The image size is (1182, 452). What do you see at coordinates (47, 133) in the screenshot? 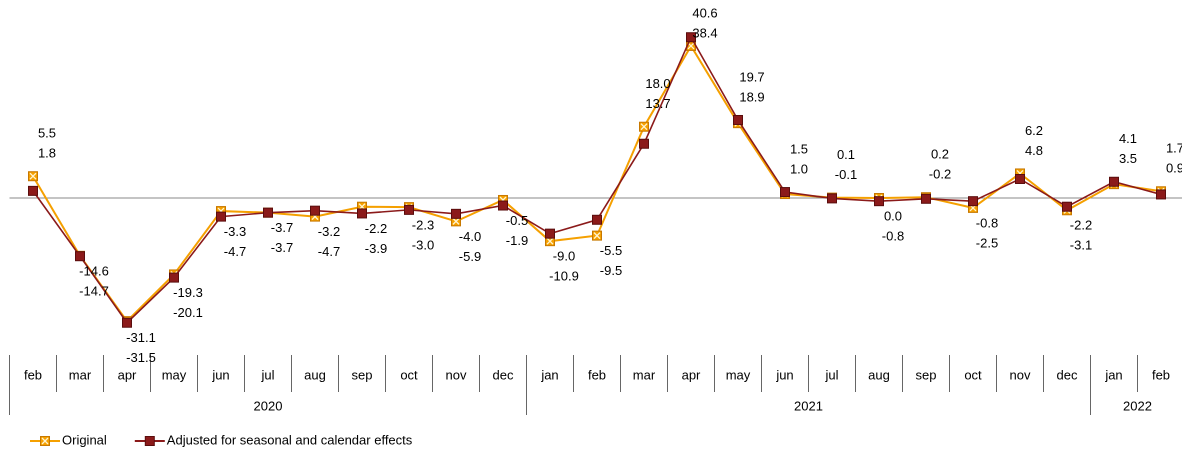
I see `data-label: 5.5` at bounding box center [47, 133].